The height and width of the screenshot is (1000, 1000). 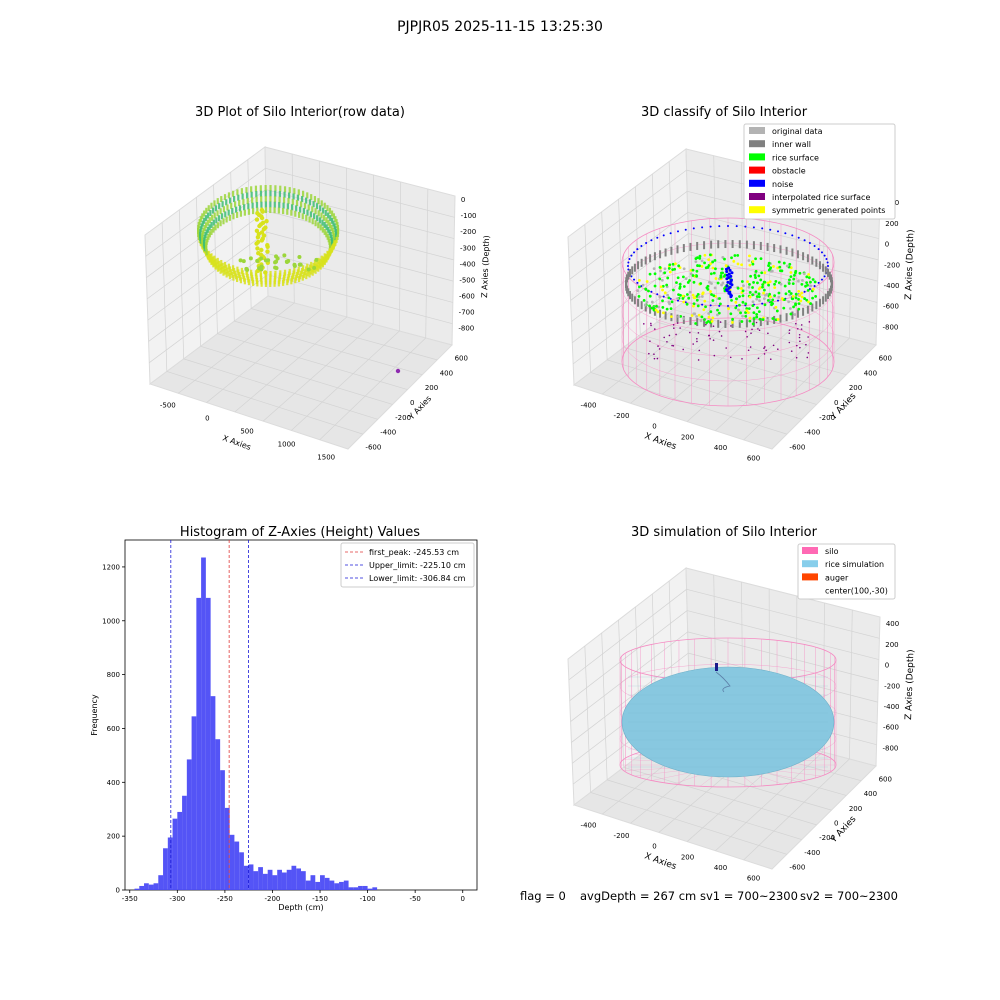 What do you see at coordinates (856, 591) in the screenshot?
I see `legend-label: center(100,-30)` at bounding box center [856, 591].